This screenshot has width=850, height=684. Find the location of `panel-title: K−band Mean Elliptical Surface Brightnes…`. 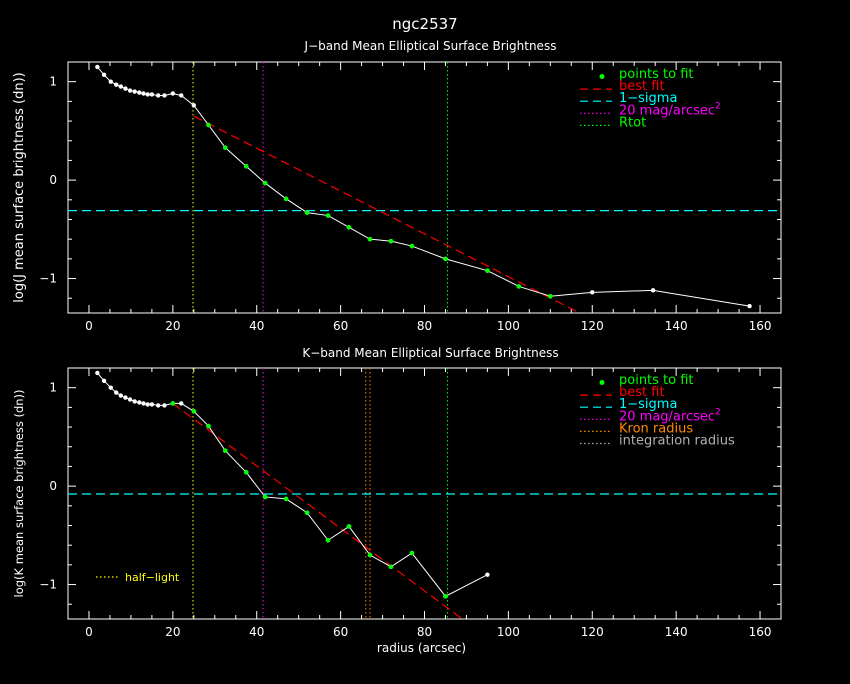

panel-title: K−band Mean Elliptical Surface Brightnes… is located at coordinates (430, 353).